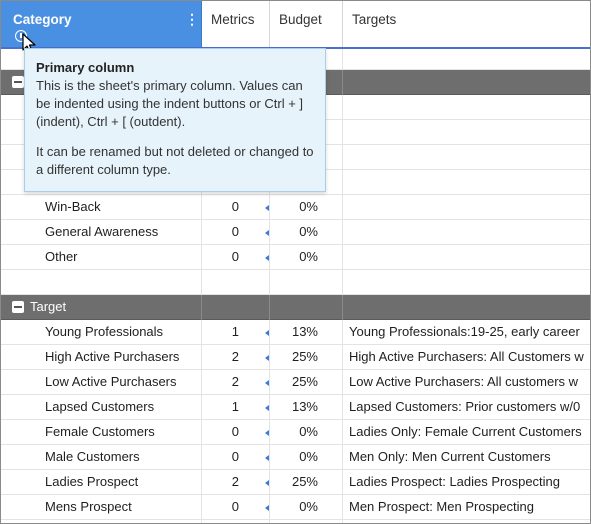  What do you see at coordinates (101, 457) in the screenshot?
I see `category-cell: Male Customers` at bounding box center [101, 457].